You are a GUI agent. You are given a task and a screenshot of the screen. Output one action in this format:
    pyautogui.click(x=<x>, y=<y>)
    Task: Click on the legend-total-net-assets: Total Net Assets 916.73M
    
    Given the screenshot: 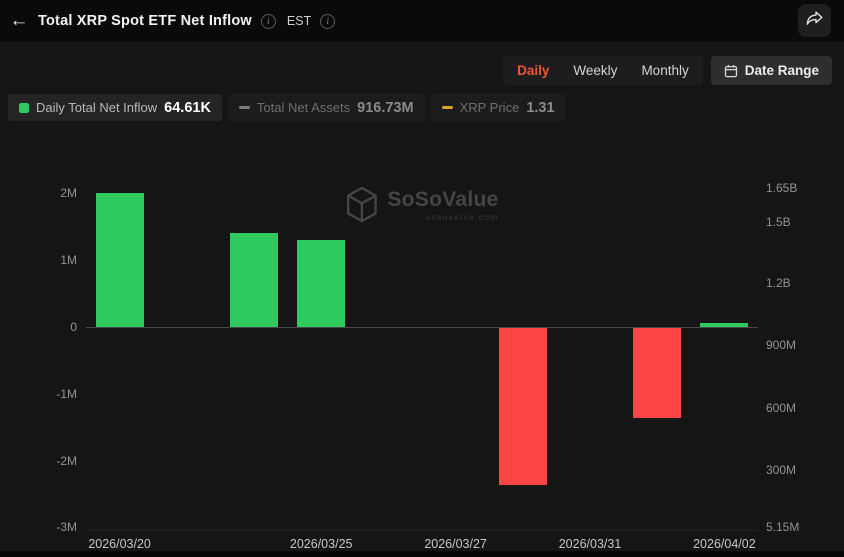 What is the action you would take?
    pyautogui.click(x=326, y=107)
    